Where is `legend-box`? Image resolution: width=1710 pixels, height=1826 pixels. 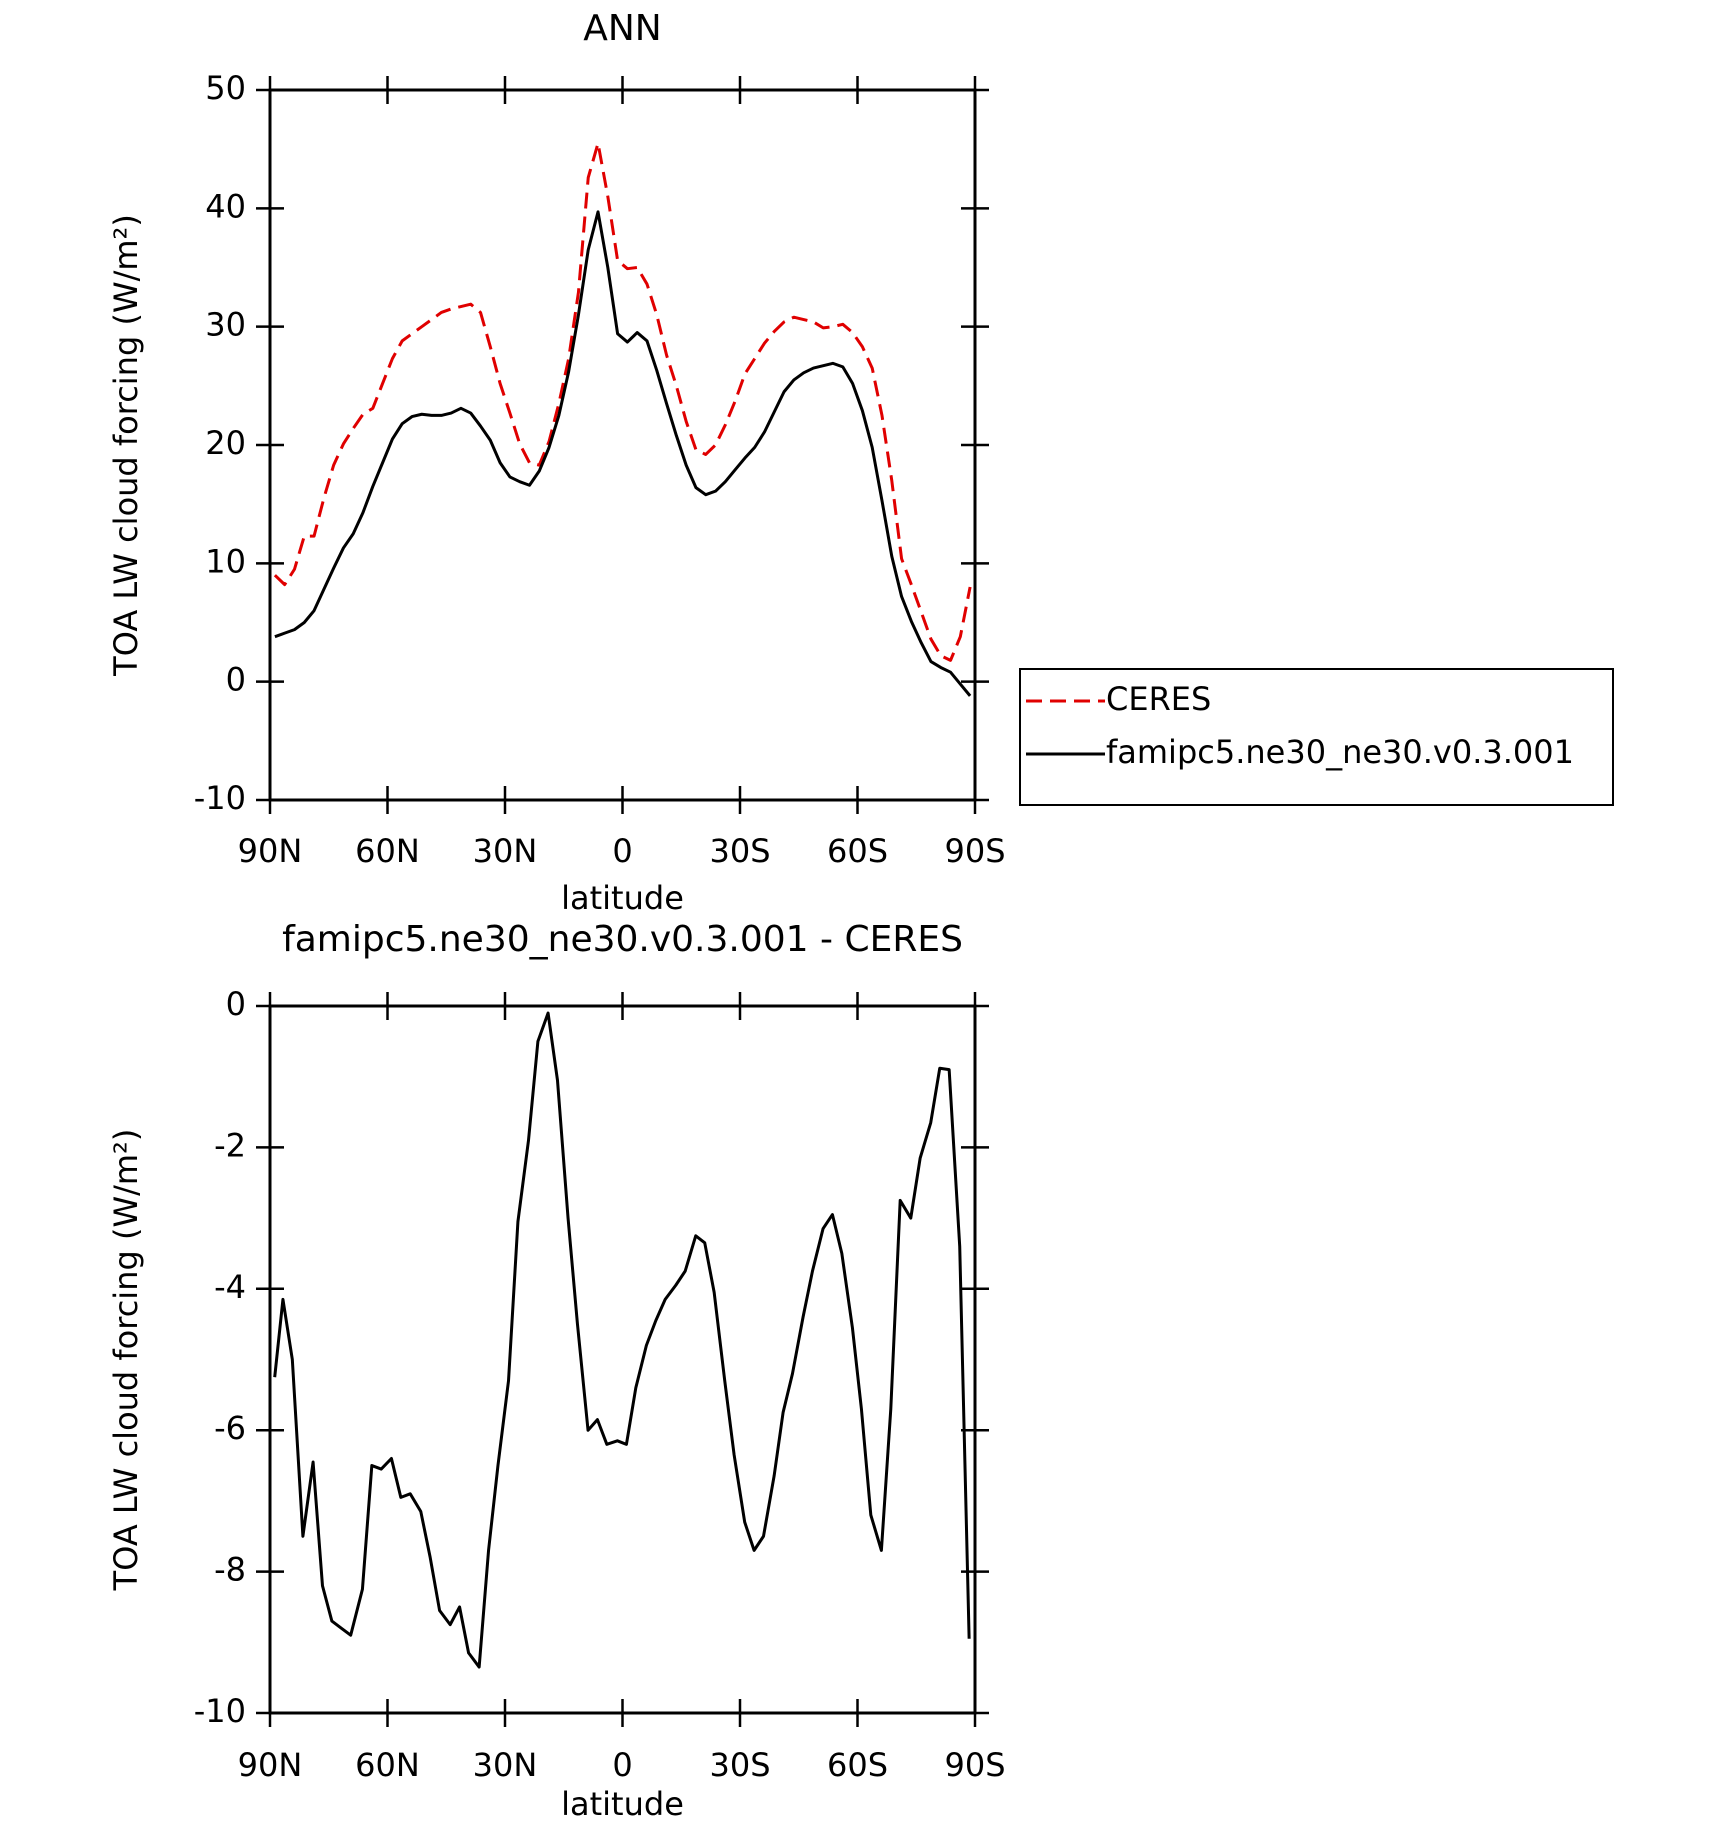 legend-box is located at coordinates (1316, 737).